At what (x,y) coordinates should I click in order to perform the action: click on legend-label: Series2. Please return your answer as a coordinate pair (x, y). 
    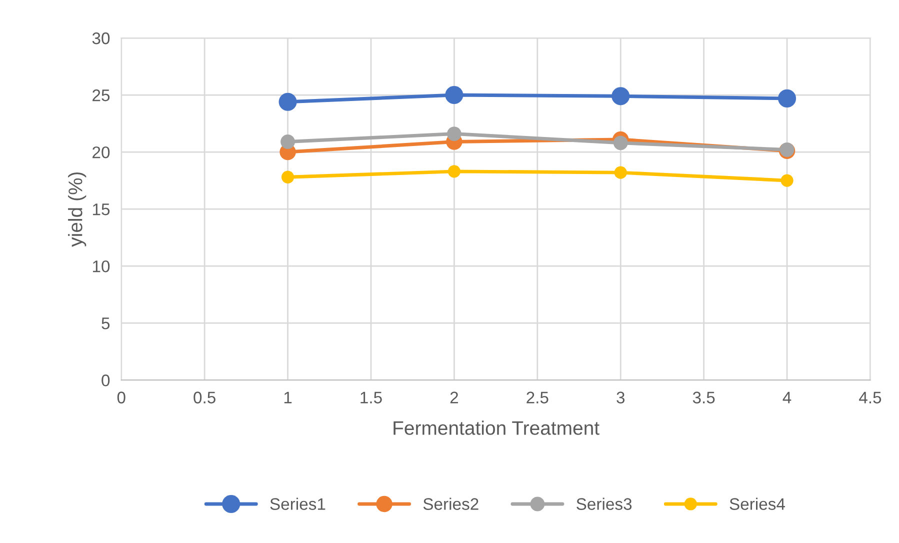
    Looking at the image, I should click on (450, 504).